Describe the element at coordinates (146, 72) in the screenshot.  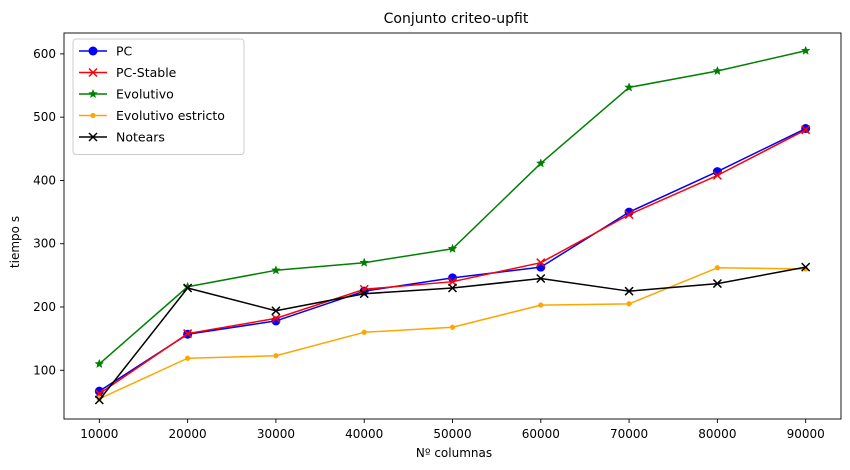
I see `legend-label: PC-Stable` at that location.